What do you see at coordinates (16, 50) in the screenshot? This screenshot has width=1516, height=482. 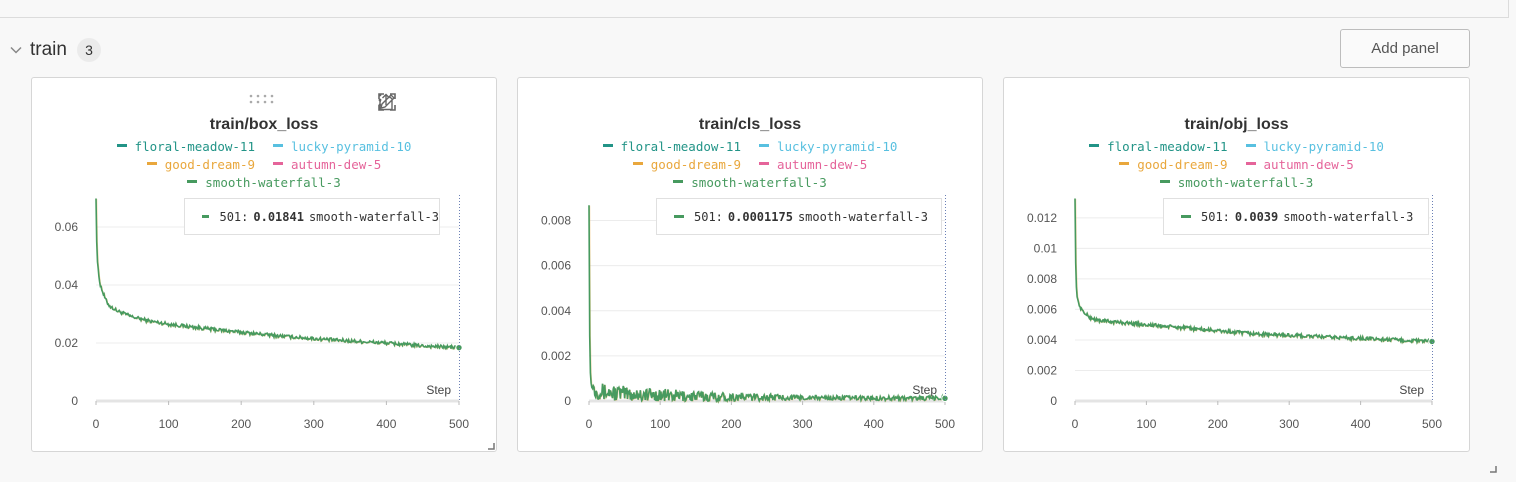 I see `chevron-down-icon` at bounding box center [16, 50].